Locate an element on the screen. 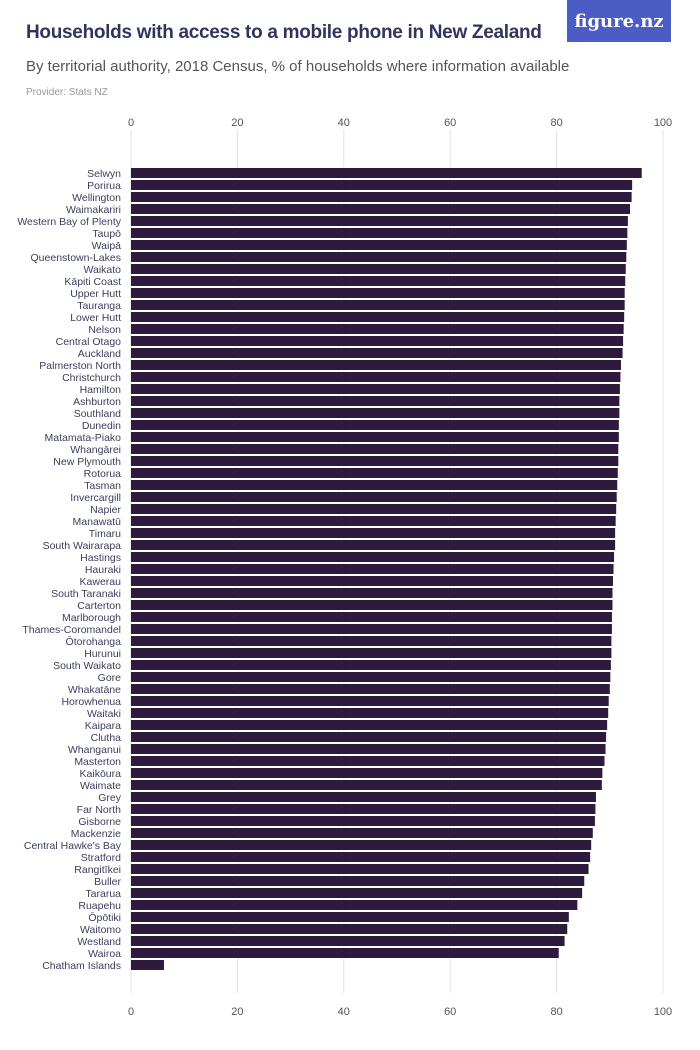  category-label: South Wairarapa is located at coordinates (82, 546).